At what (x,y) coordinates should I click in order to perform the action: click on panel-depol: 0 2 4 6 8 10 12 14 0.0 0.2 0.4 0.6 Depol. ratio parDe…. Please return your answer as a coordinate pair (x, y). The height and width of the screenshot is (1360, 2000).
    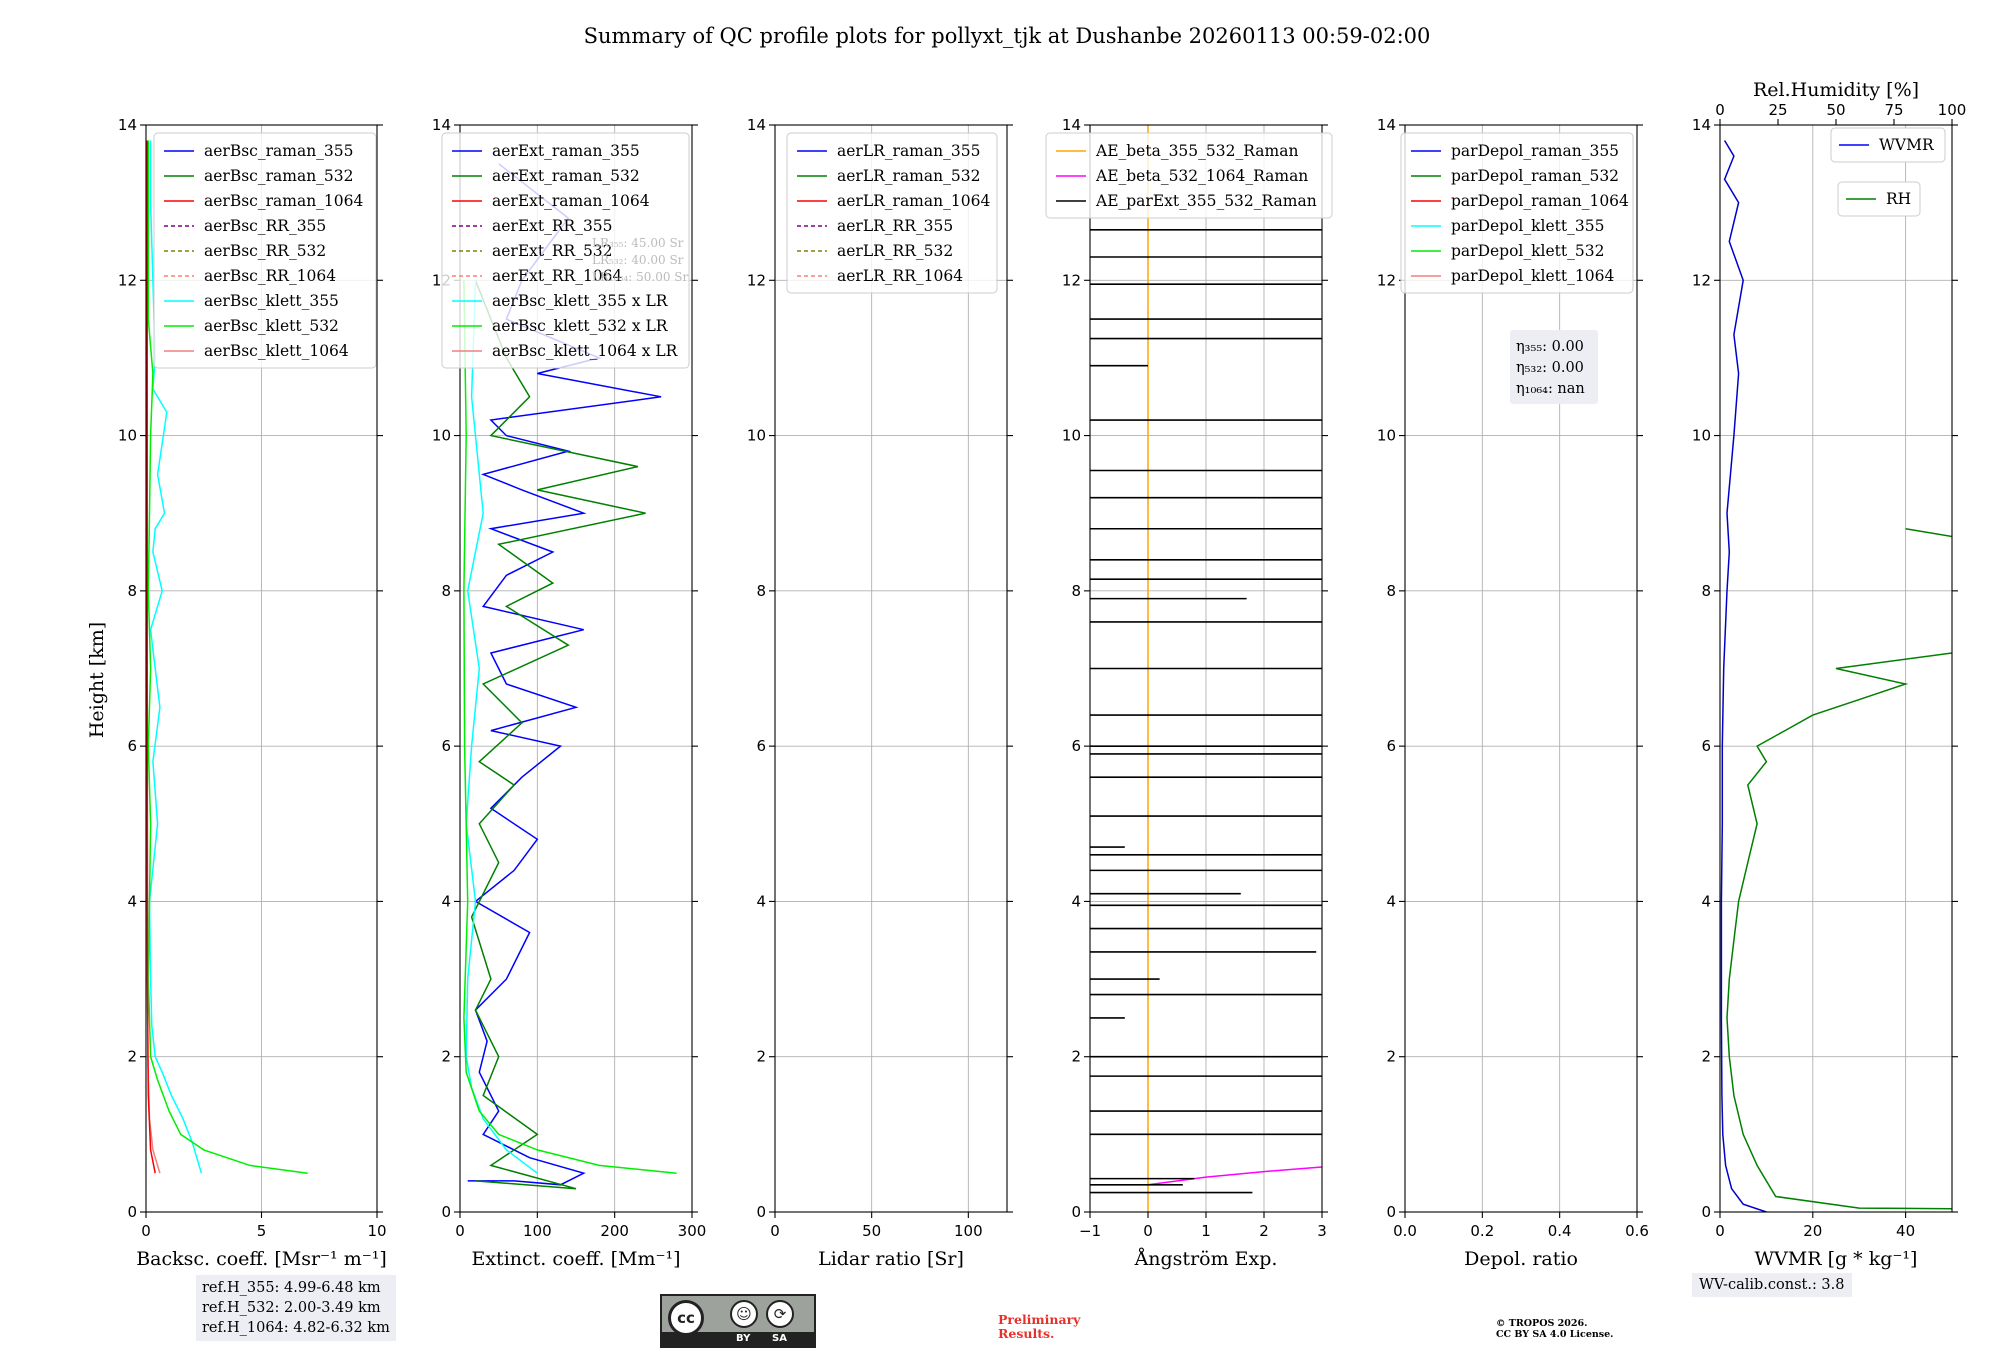
    Looking at the image, I should click on (1513, 693).